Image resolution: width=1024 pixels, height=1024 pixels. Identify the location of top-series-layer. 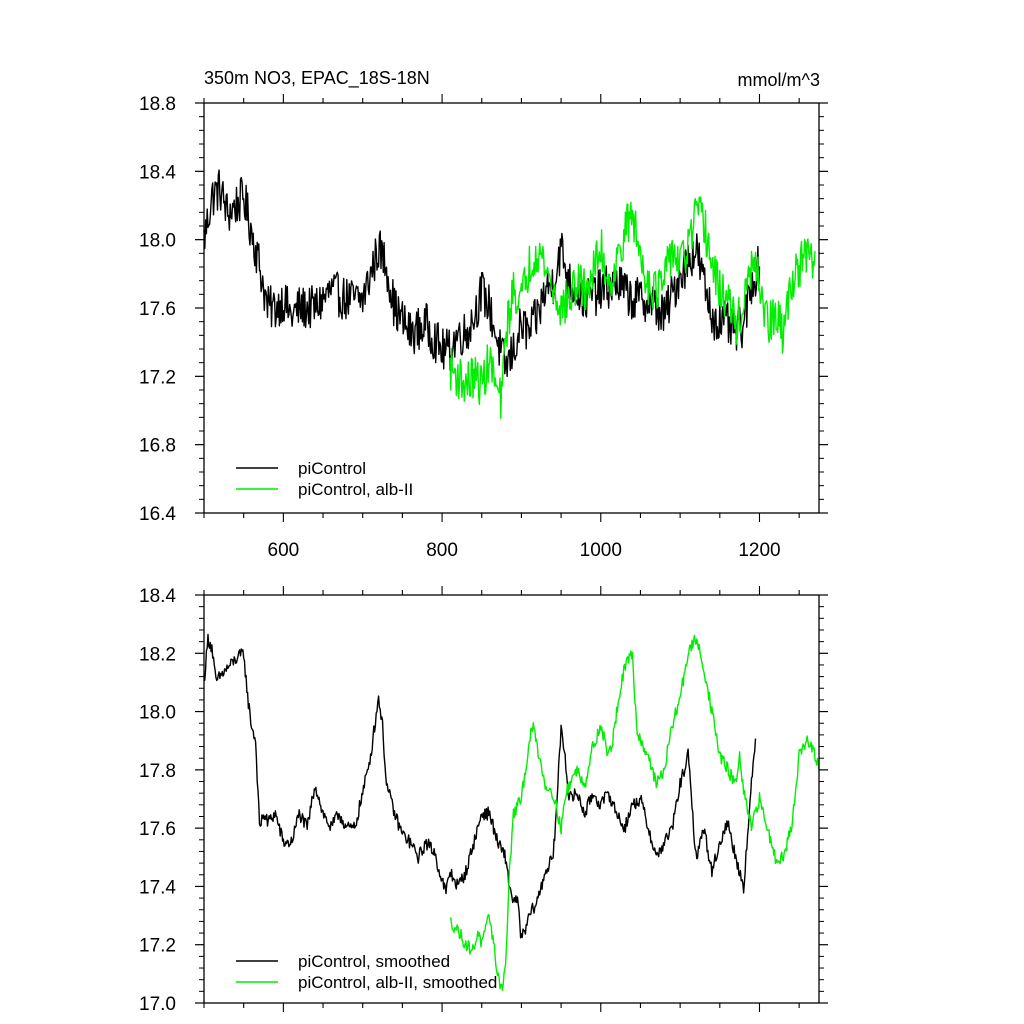
(509, 294).